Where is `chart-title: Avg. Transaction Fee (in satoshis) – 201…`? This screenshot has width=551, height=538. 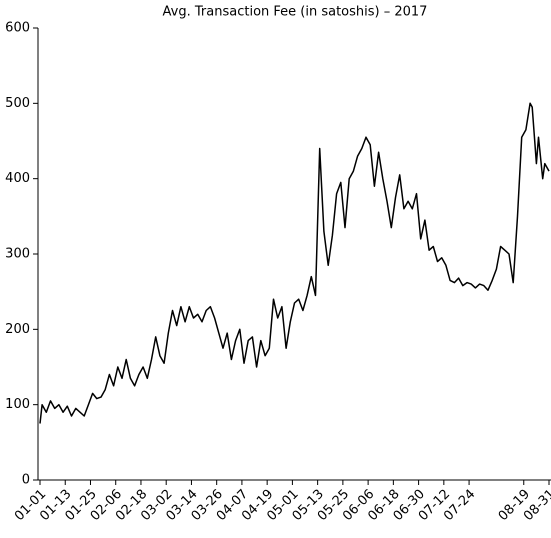 chart-title: Avg. Transaction Fee (in satoshis) – 201… is located at coordinates (295, 12).